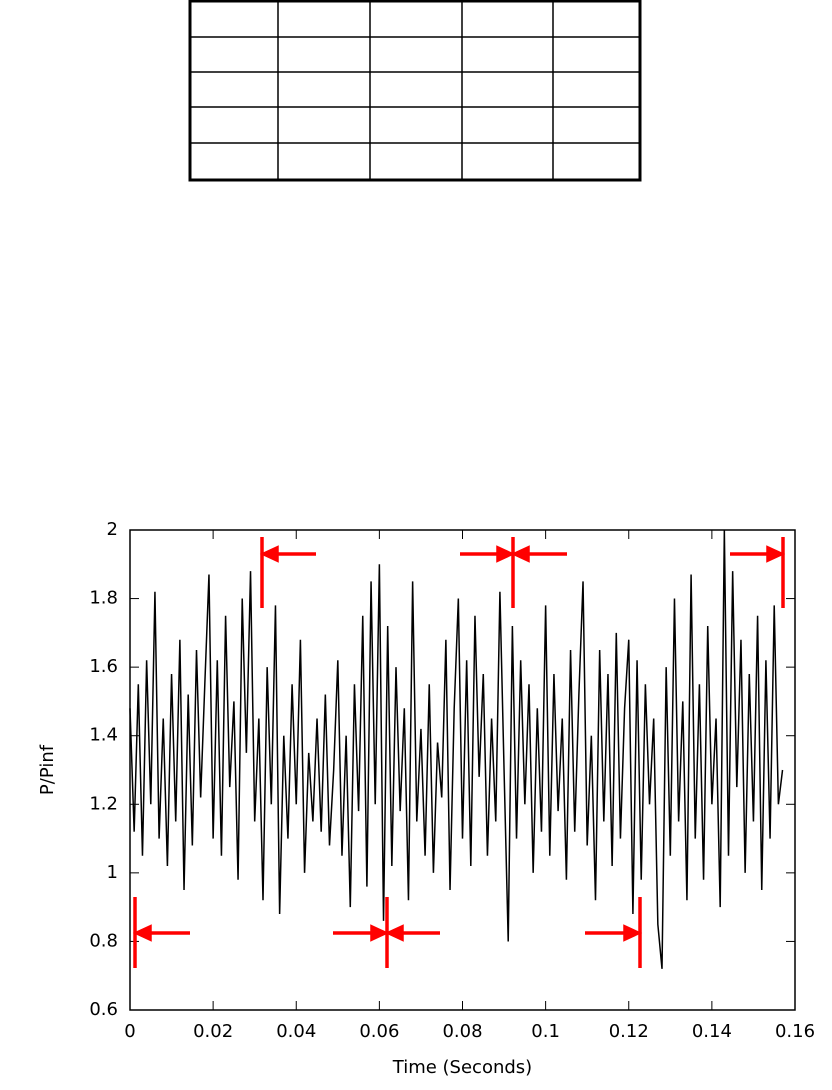 The width and height of the screenshot is (832, 1090). Describe the element at coordinates (296, 1031) in the screenshot. I see `x-tick-label: 0.04` at that location.